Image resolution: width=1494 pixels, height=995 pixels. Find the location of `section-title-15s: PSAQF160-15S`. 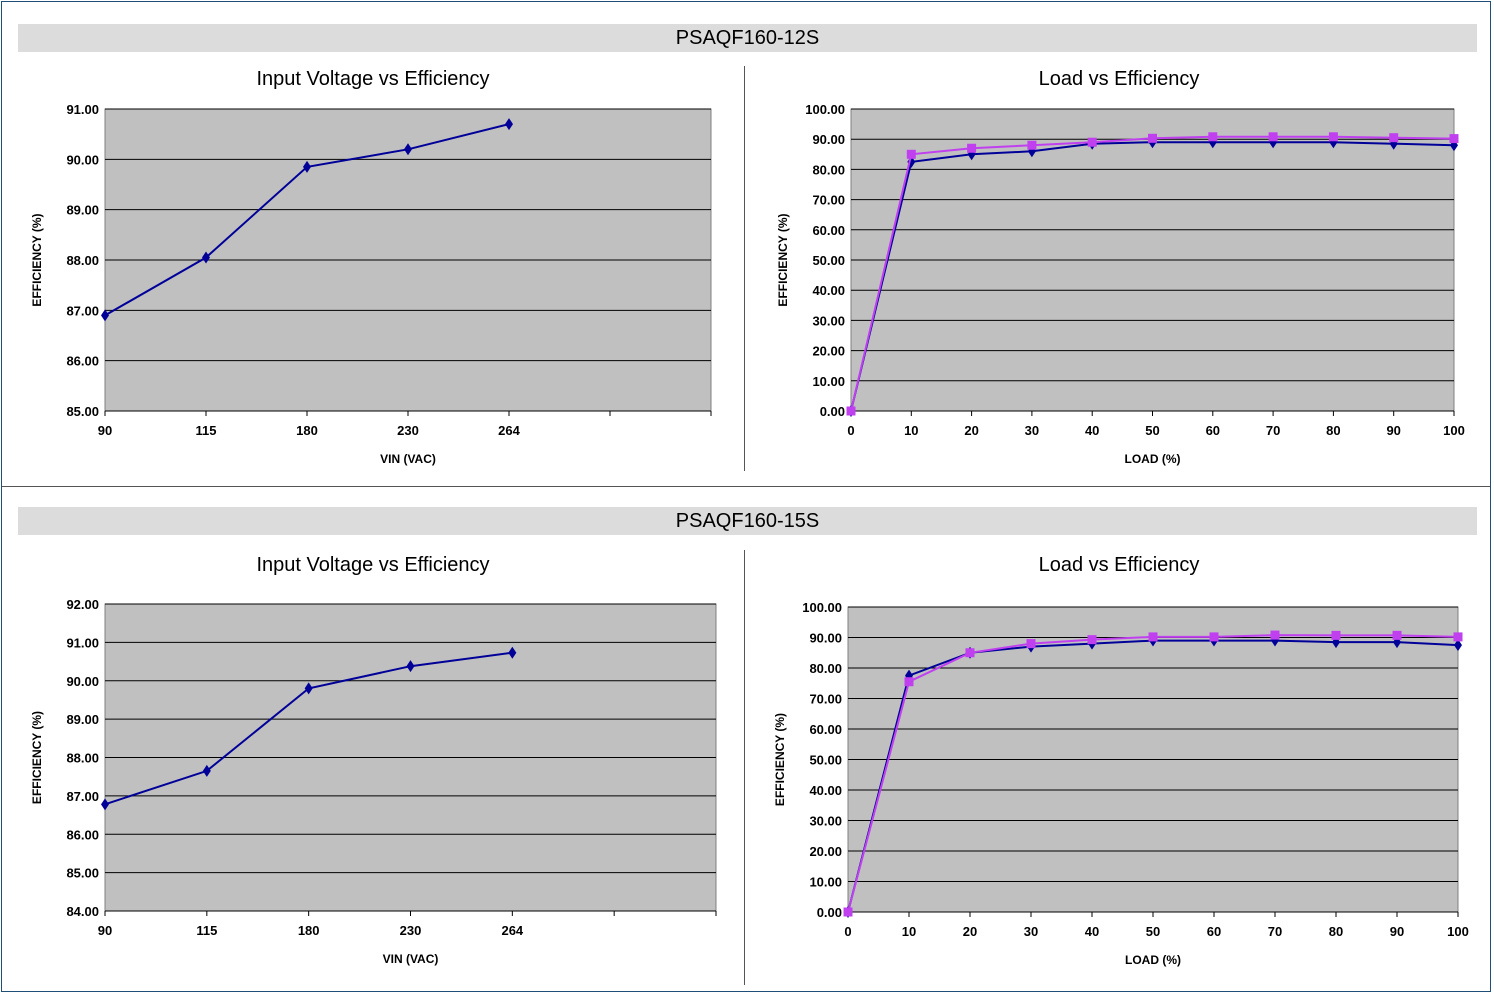

section-title-15s: PSAQF160-15S is located at coordinates (747, 521).